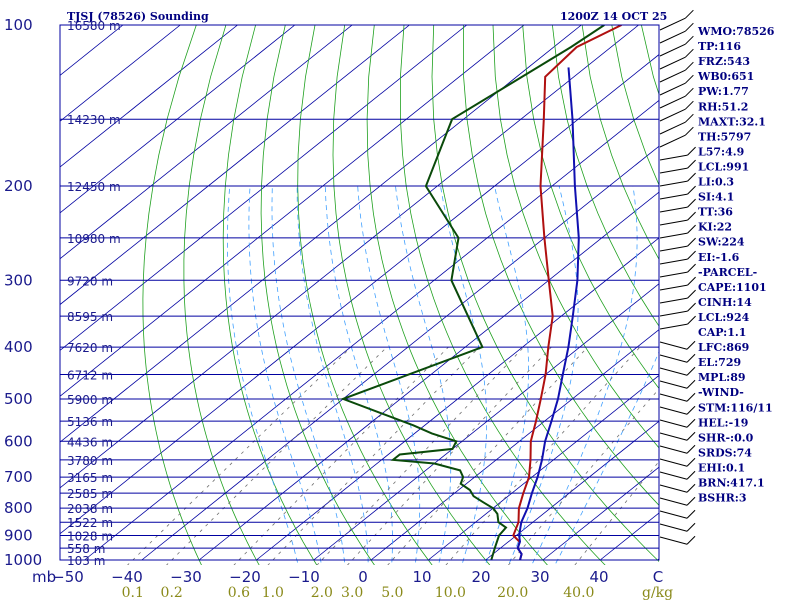 The width and height of the screenshot is (800, 600). What do you see at coordinates (90, 442) in the screenshot?
I see `height-label: 4436 m` at bounding box center [90, 442].